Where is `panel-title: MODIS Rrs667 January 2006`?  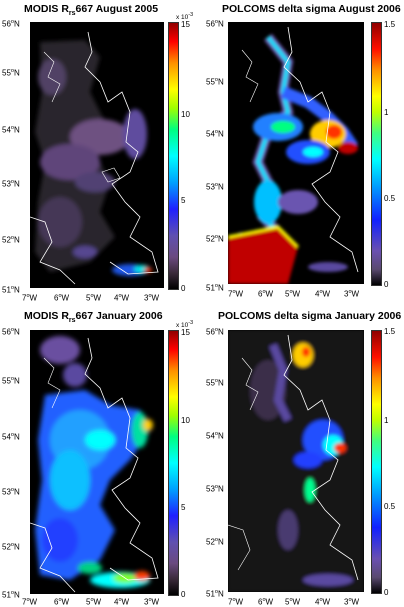
panel-title: MODIS Rrs667 January 2006 is located at coordinates (93, 317).